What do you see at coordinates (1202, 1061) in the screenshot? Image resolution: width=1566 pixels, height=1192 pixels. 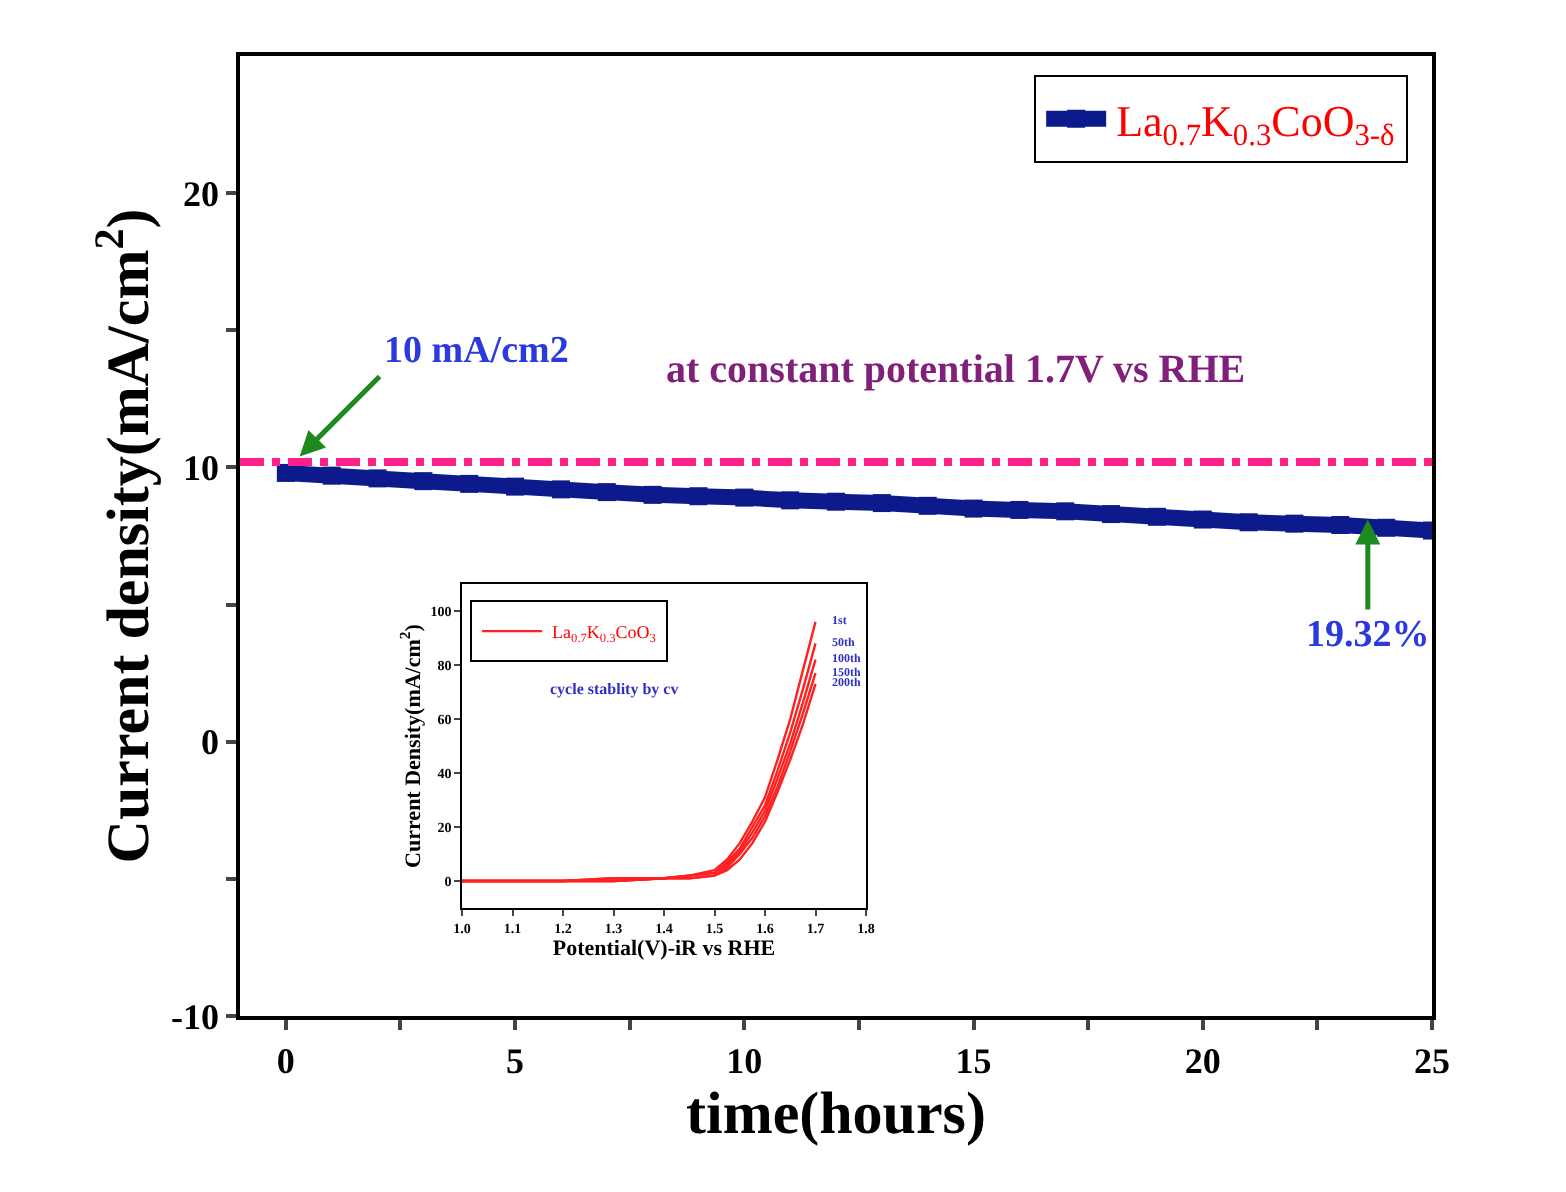 I see `x-tick-label: 20` at bounding box center [1202, 1061].